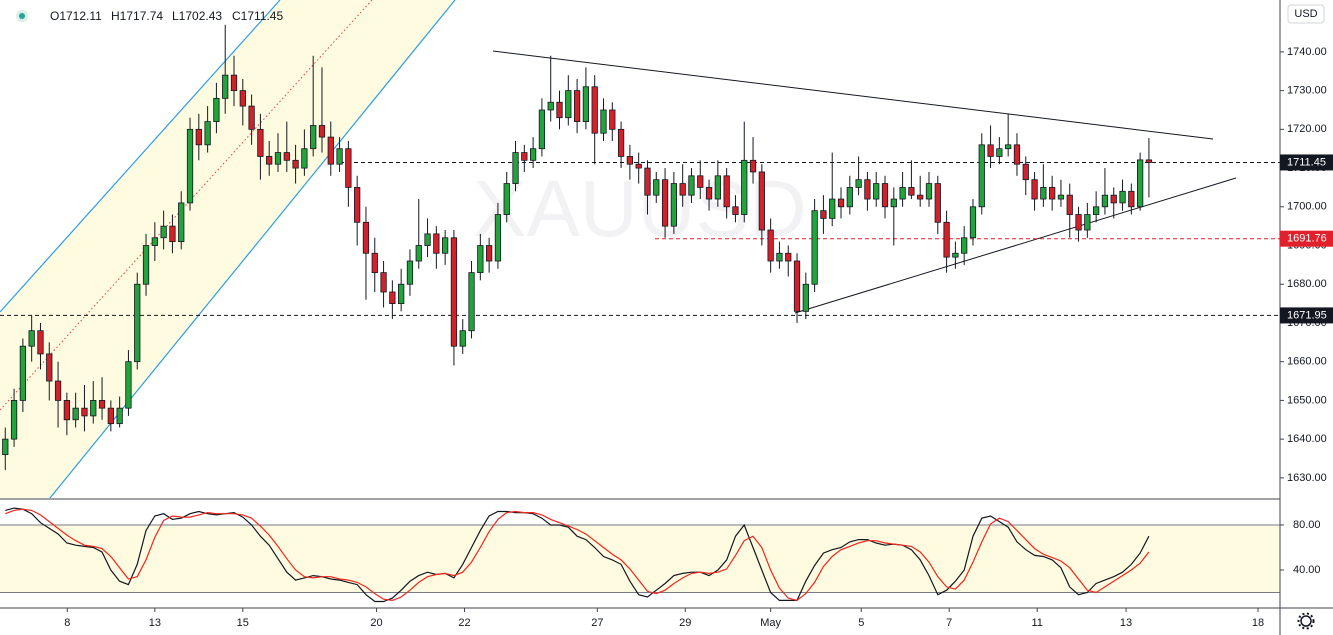  I want to click on y-tick-label: 1730.00, so click(1307, 91).